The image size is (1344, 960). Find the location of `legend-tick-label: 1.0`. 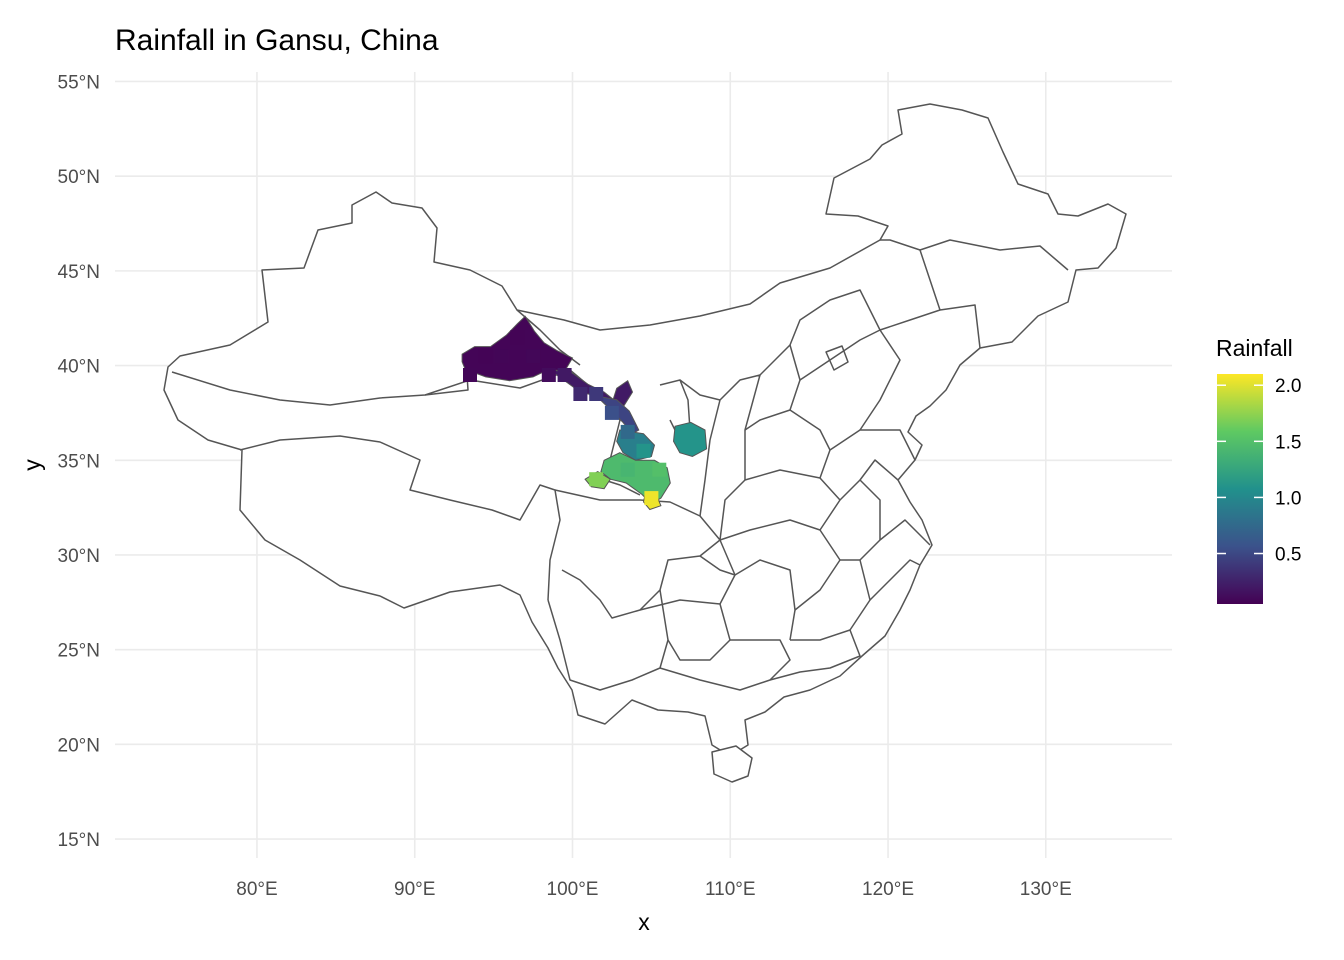

legend-tick-label: 1.0 is located at coordinates (1288, 498).